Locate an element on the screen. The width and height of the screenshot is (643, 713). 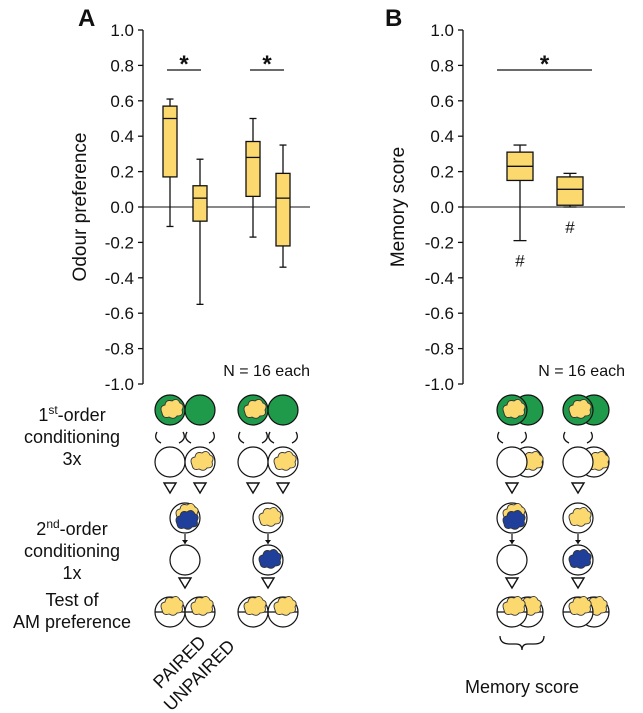
brace-label: Memory score is located at coordinates (522, 687).